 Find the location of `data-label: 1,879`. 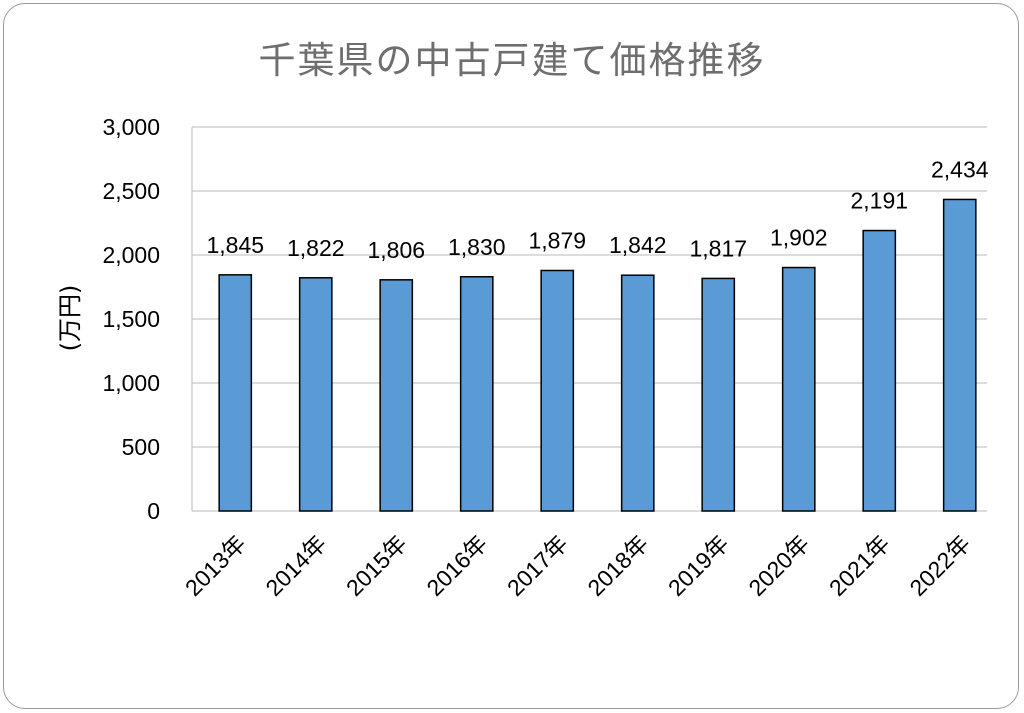

data-label: 1,879 is located at coordinates (557, 240).